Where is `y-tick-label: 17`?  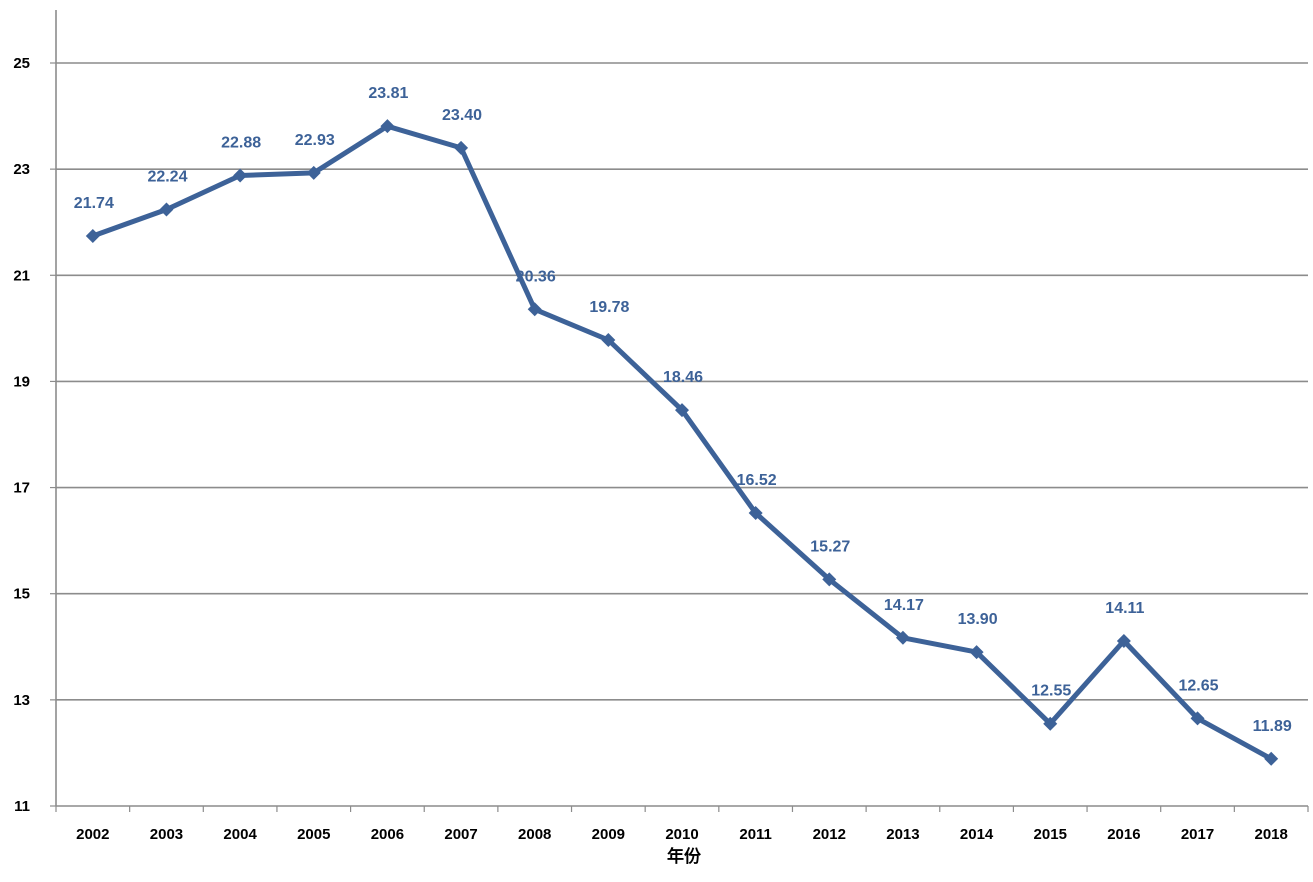 y-tick-label: 17 is located at coordinates (21, 488).